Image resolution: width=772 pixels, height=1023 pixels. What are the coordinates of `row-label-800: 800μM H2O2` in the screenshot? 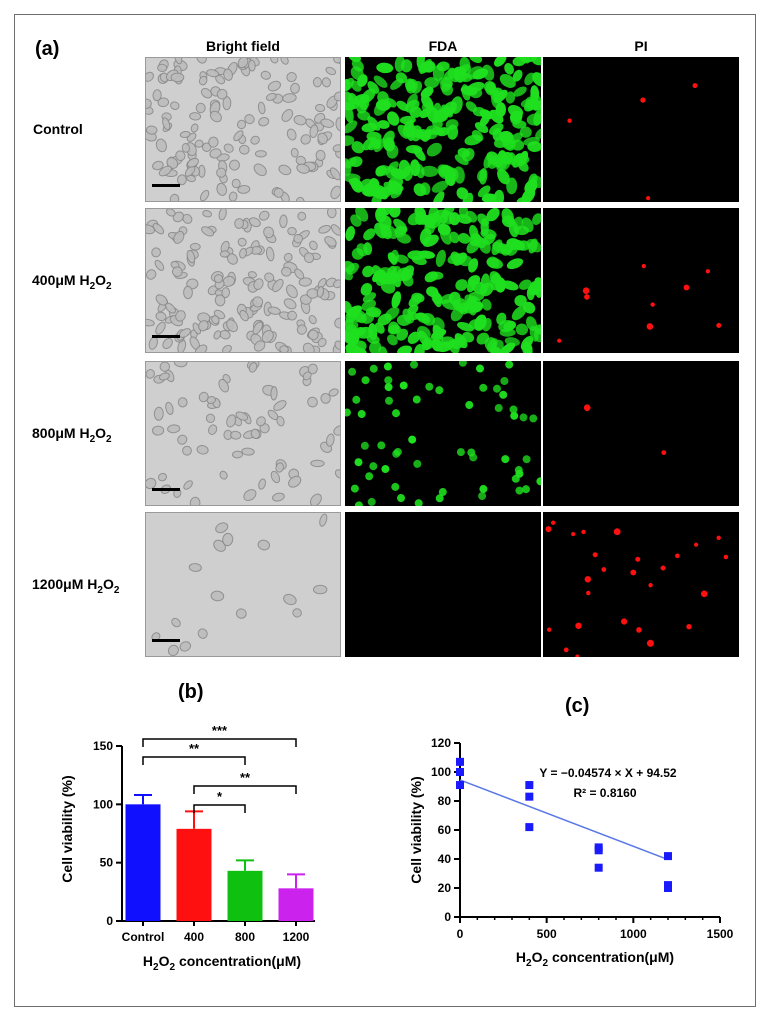 It's located at (72, 435).